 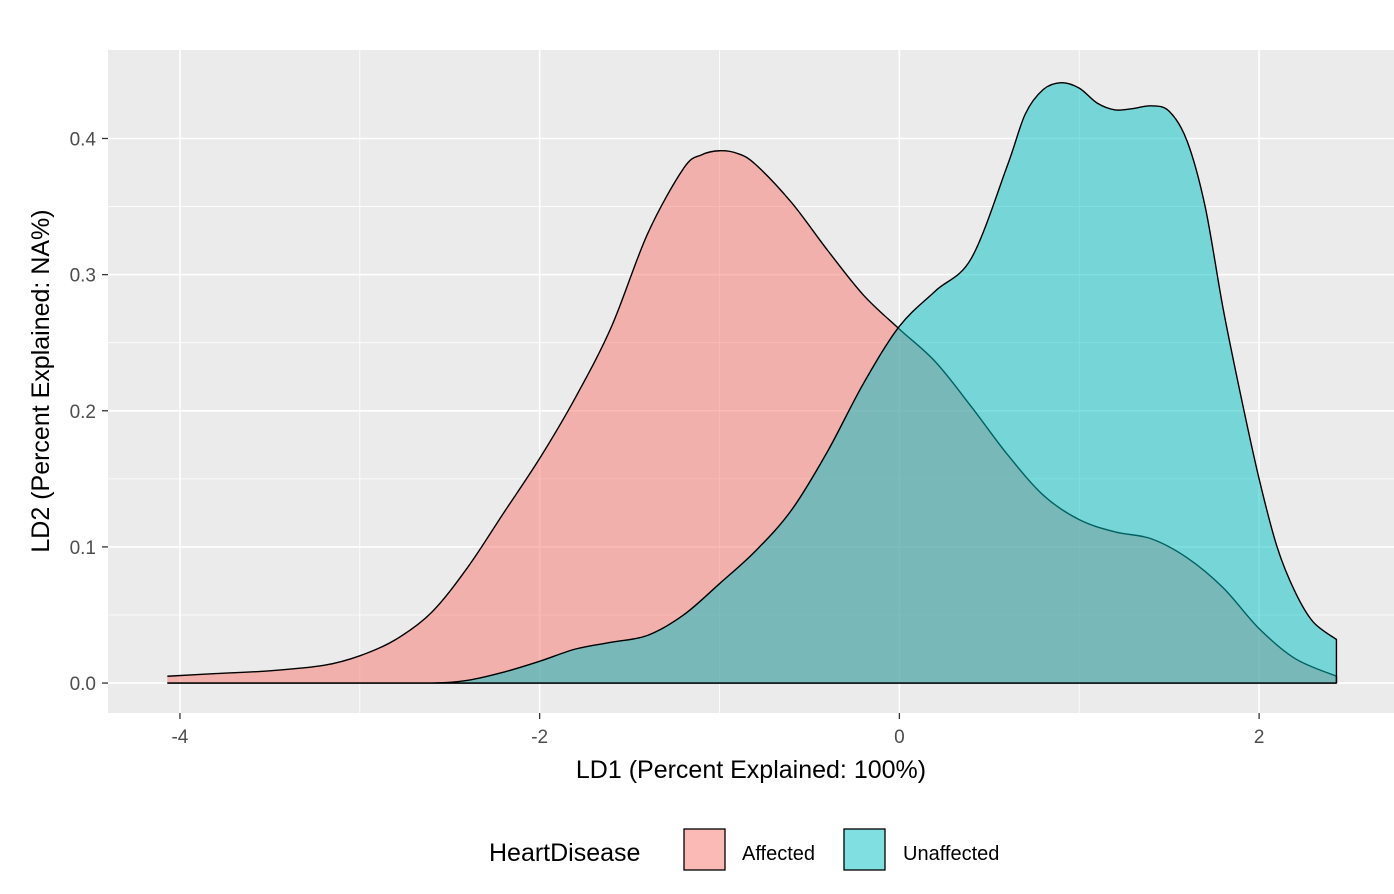 I want to click on legend-label-affected: Affected, so click(x=778, y=854).